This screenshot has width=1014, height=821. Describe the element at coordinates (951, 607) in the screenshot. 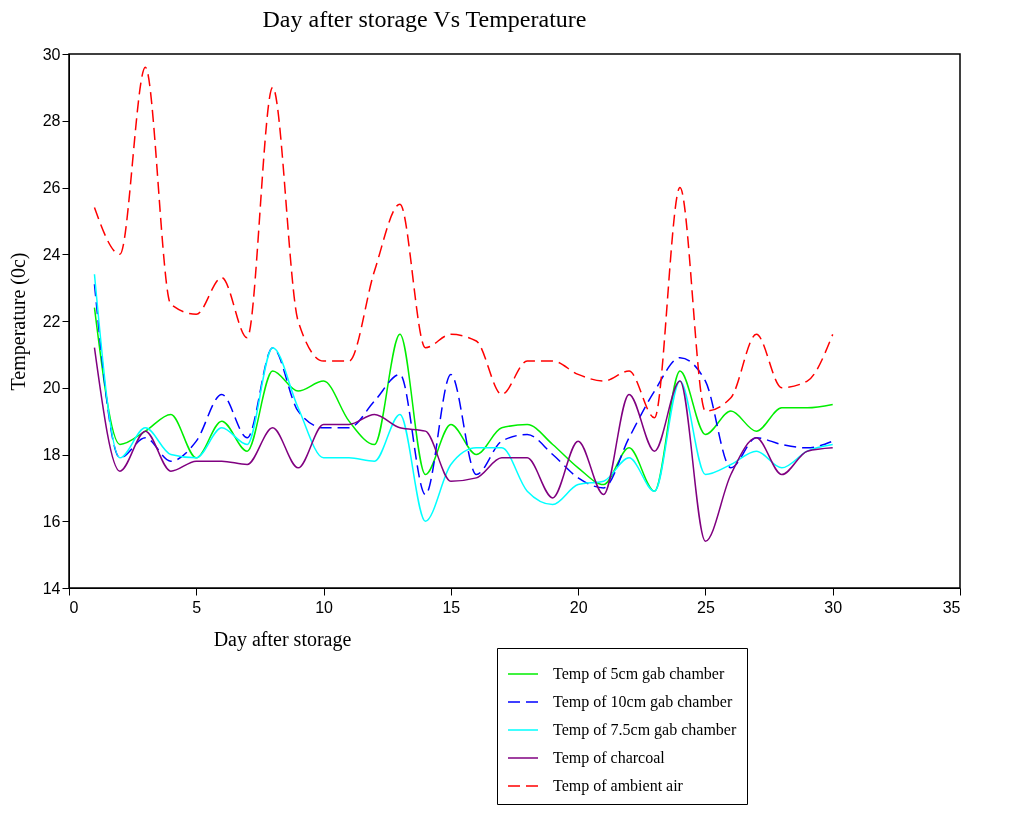

I see `x-tick-label: 35` at that location.